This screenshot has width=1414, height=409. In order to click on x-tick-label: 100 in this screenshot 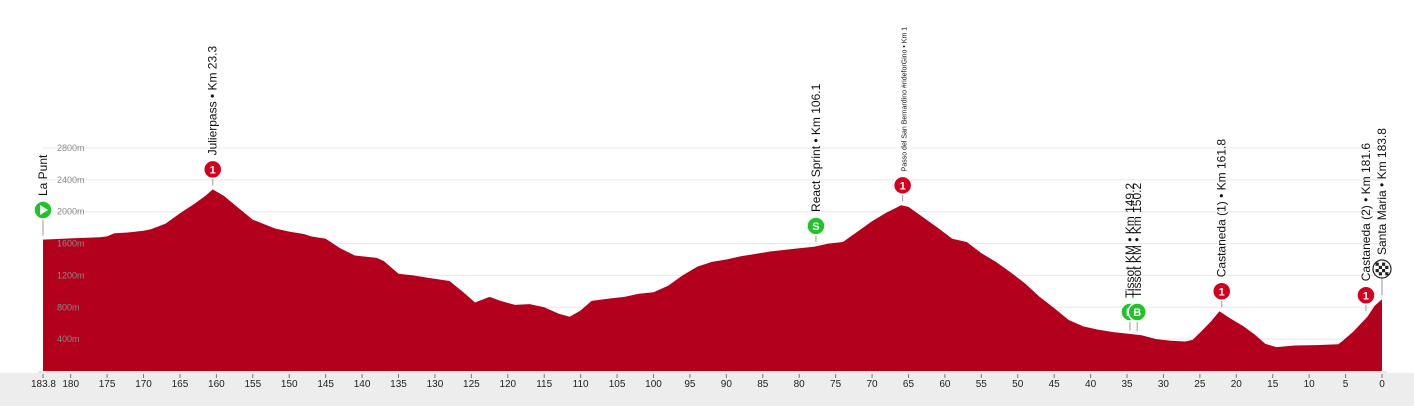, I will do `click(653, 384)`.